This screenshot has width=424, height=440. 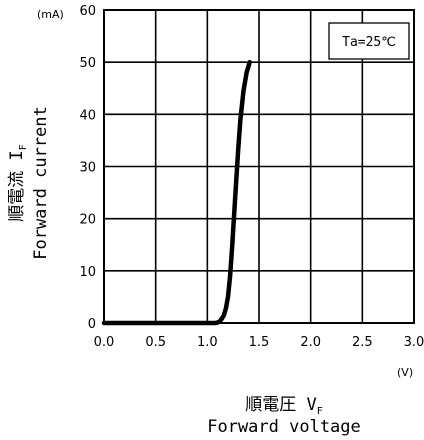 What do you see at coordinates (405, 372) in the screenshot?
I see `x-unit-label: (V)` at bounding box center [405, 372].